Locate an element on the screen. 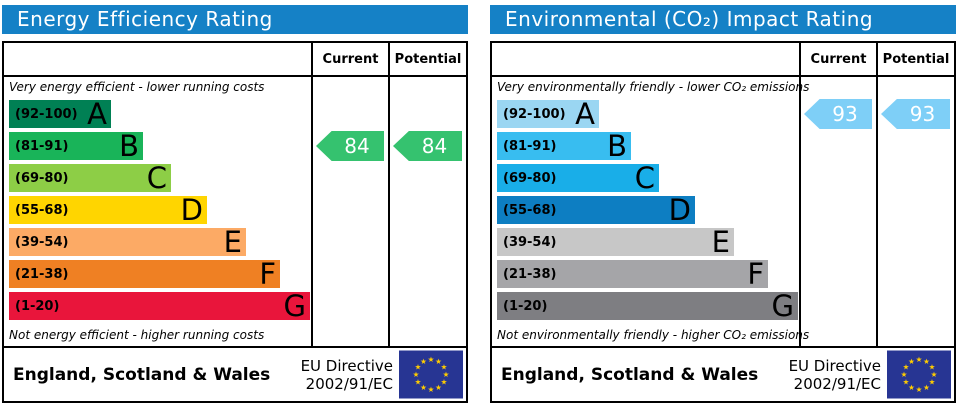 This screenshot has height=404, width=957. energy-potential-column-header: Potential is located at coordinates (428, 60).